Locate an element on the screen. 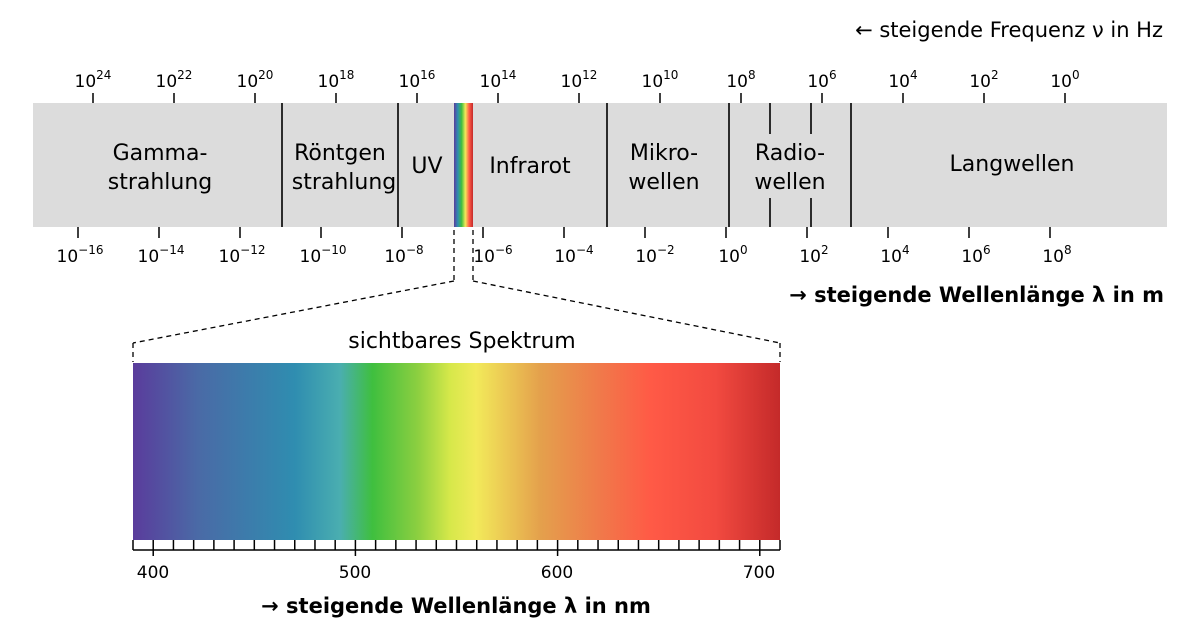  wavelength-tick-label: 10⁻¹⁴ is located at coordinates (161, 255).